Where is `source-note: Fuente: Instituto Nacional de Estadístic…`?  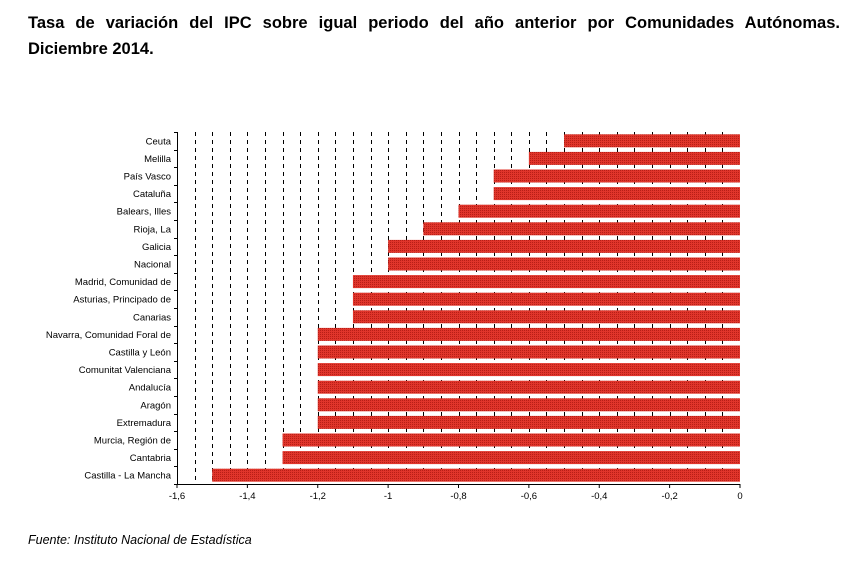 source-note: Fuente: Instituto Nacional de Estadístic… is located at coordinates (140, 540).